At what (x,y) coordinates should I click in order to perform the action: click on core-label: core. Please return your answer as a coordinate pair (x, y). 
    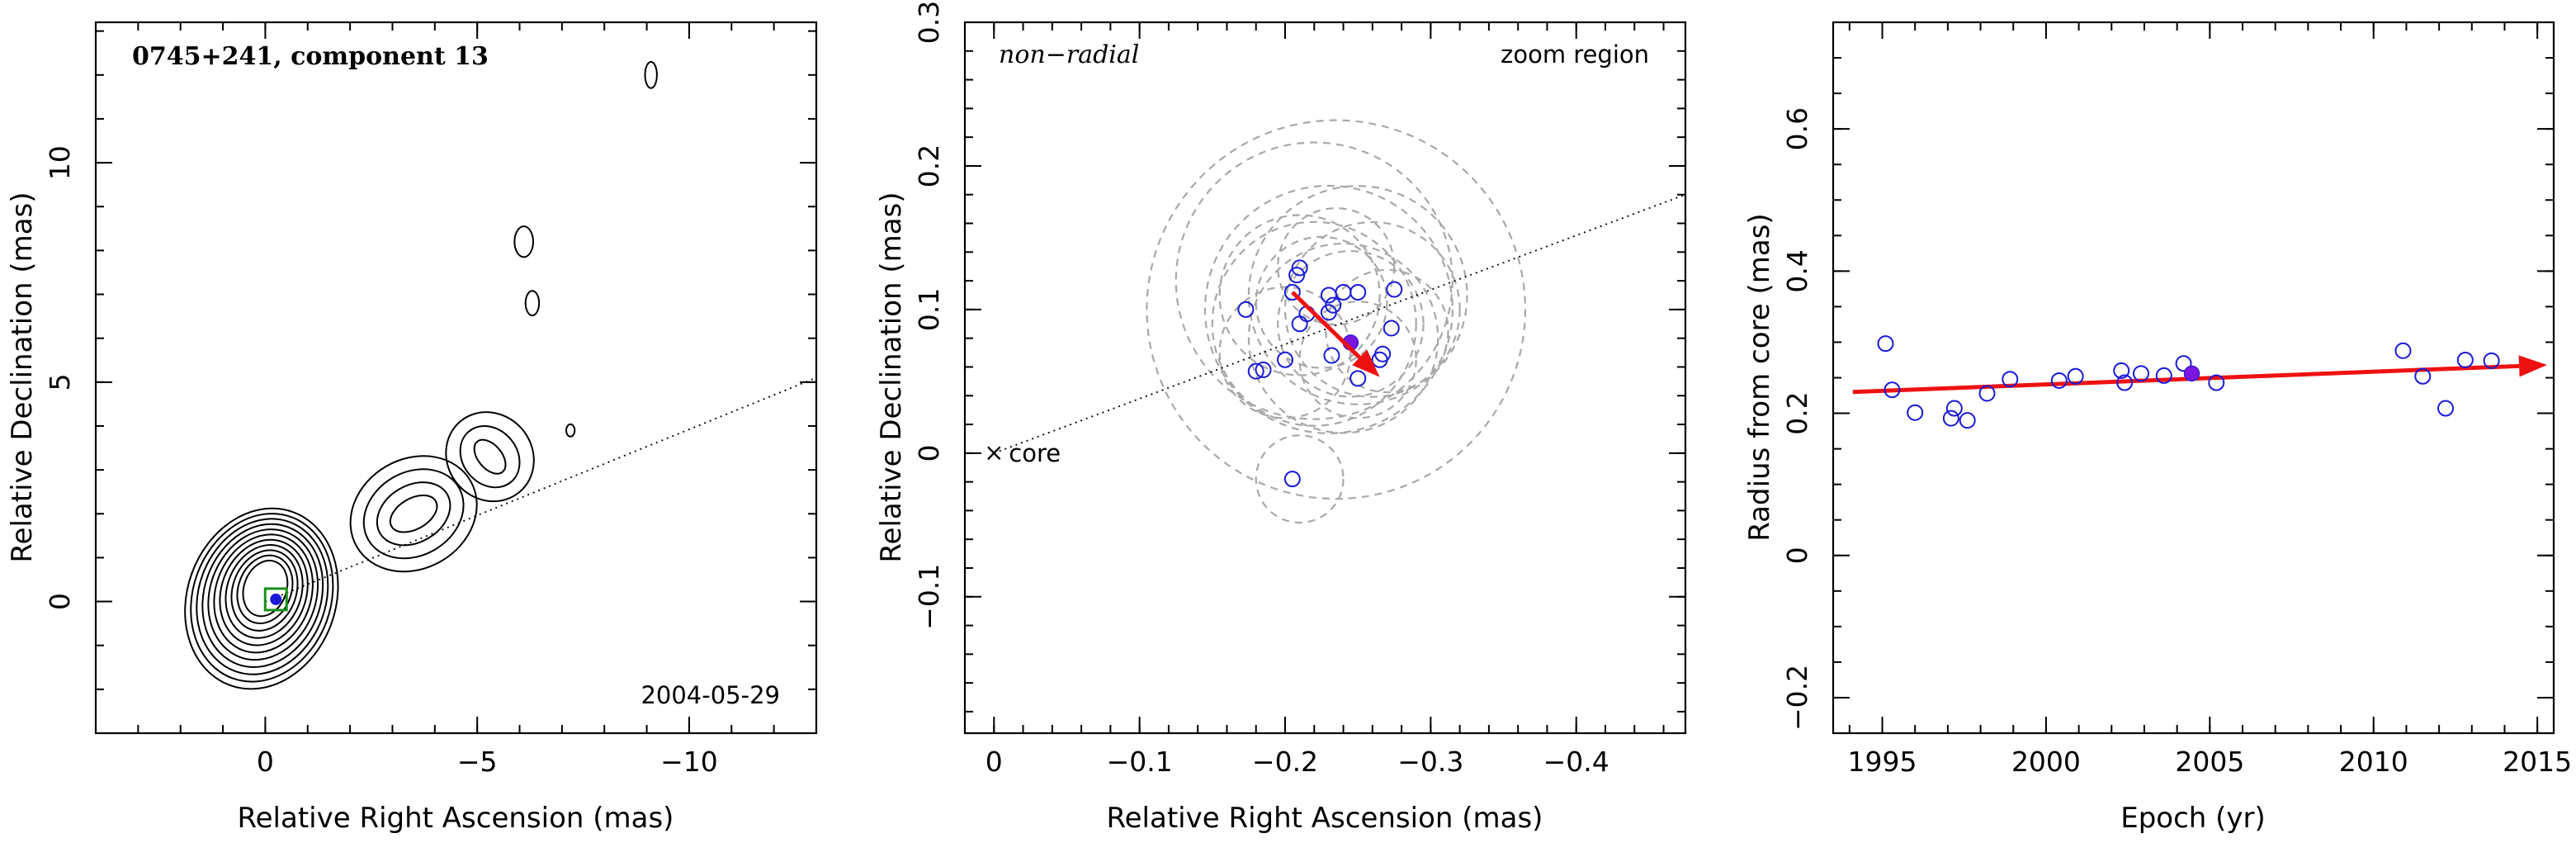
    Looking at the image, I should click on (1035, 453).